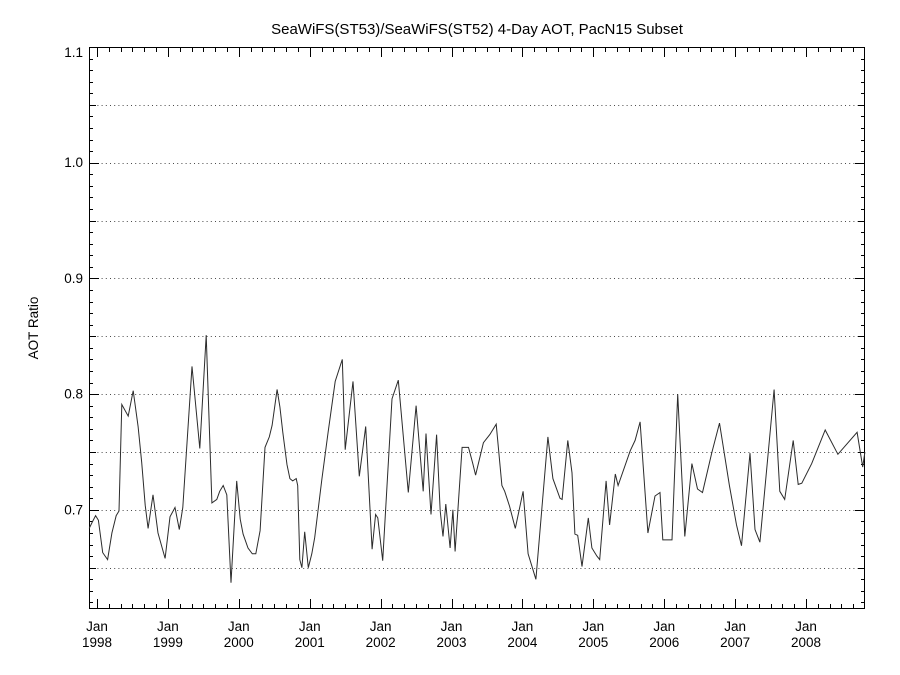 Image resolution: width=900 pixels, height=675 pixels. What do you see at coordinates (73, 394) in the screenshot?
I see `y-tick-label: 0.8` at bounding box center [73, 394].